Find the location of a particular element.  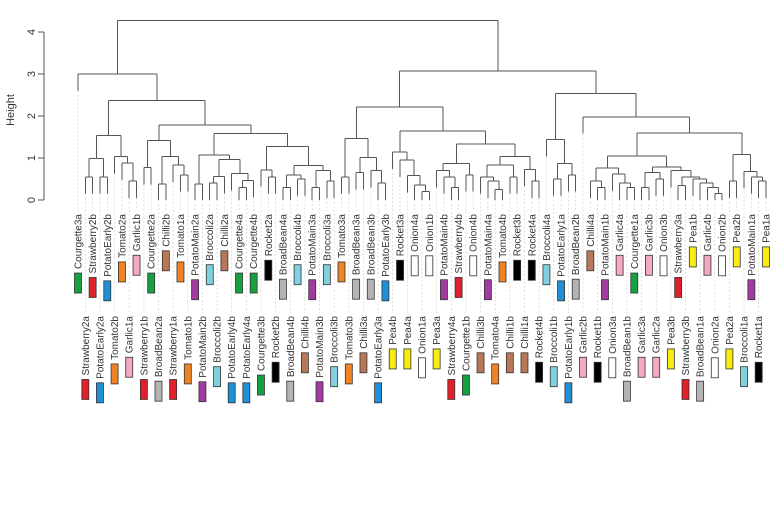

leaf-label: Garlic4a is located at coordinates (620, 233).